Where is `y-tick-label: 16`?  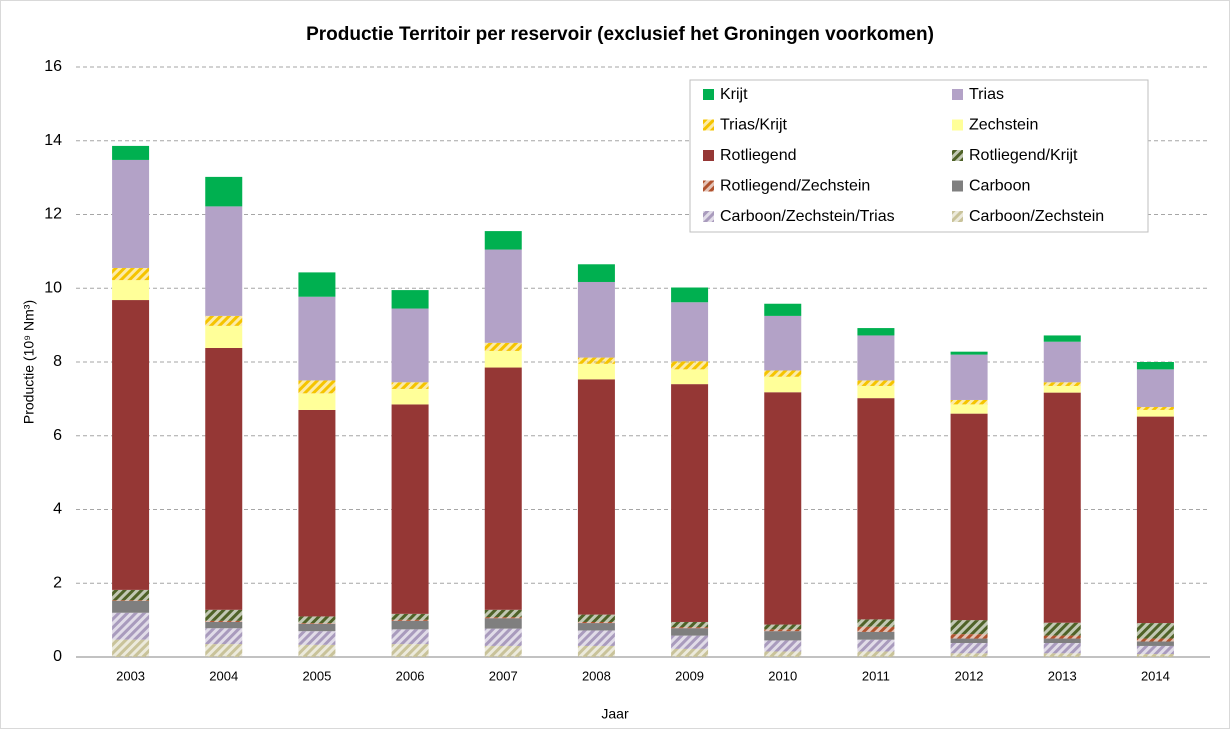
y-tick-label: 16 is located at coordinates (53, 66).